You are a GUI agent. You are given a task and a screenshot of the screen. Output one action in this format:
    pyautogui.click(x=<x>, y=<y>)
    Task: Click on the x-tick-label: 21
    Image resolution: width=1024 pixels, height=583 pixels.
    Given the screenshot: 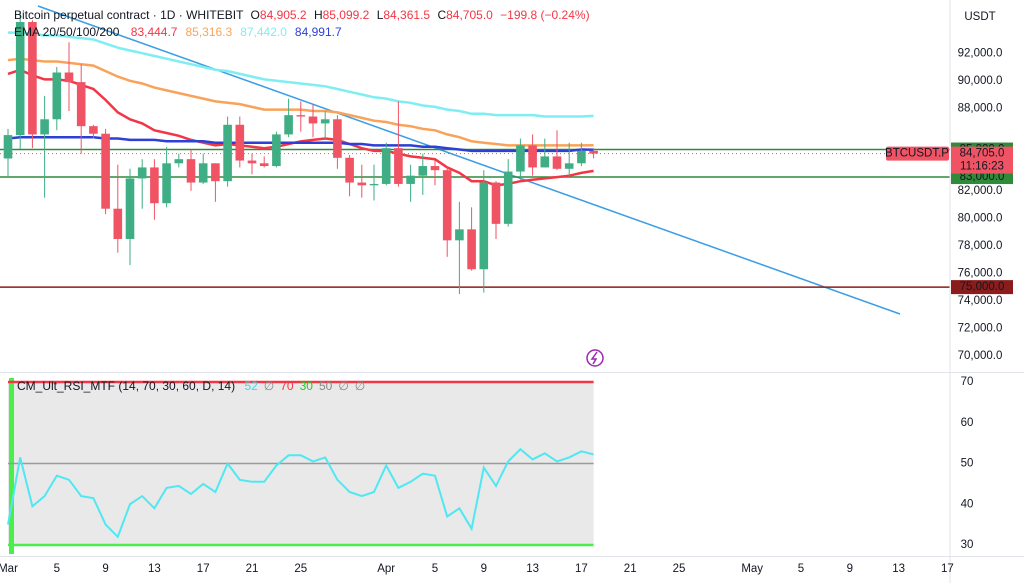 What is the action you would take?
    pyautogui.click(x=630, y=569)
    